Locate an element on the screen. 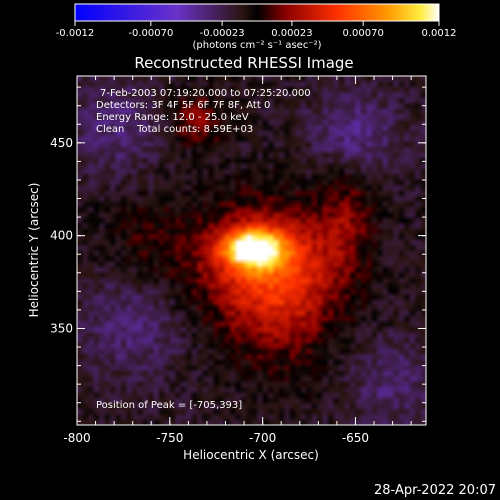 Image resolution: width=500 pixels, height=500 pixels. colorbar-tick-label: 0.00023 is located at coordinates (291, 33).